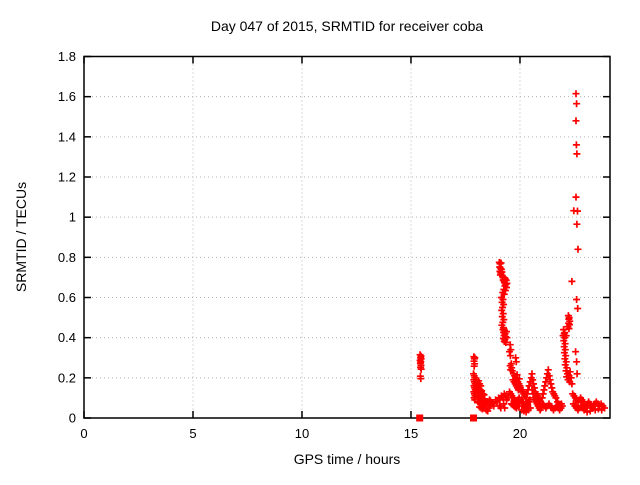  I want to click on y-tick-labels: 0 0.2 0.4 0.6 0.8 1 1.2 1.4 1.6 1.8, so click(67, 237).